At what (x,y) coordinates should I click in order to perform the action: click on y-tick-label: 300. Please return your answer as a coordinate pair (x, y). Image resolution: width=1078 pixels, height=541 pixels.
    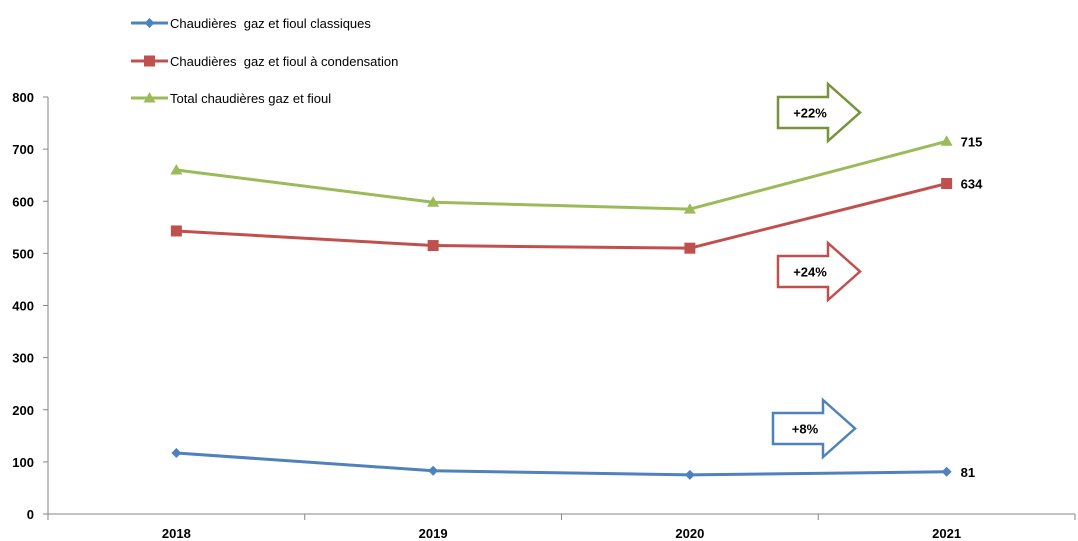
    Looking at the image, I should click on (23, 358).